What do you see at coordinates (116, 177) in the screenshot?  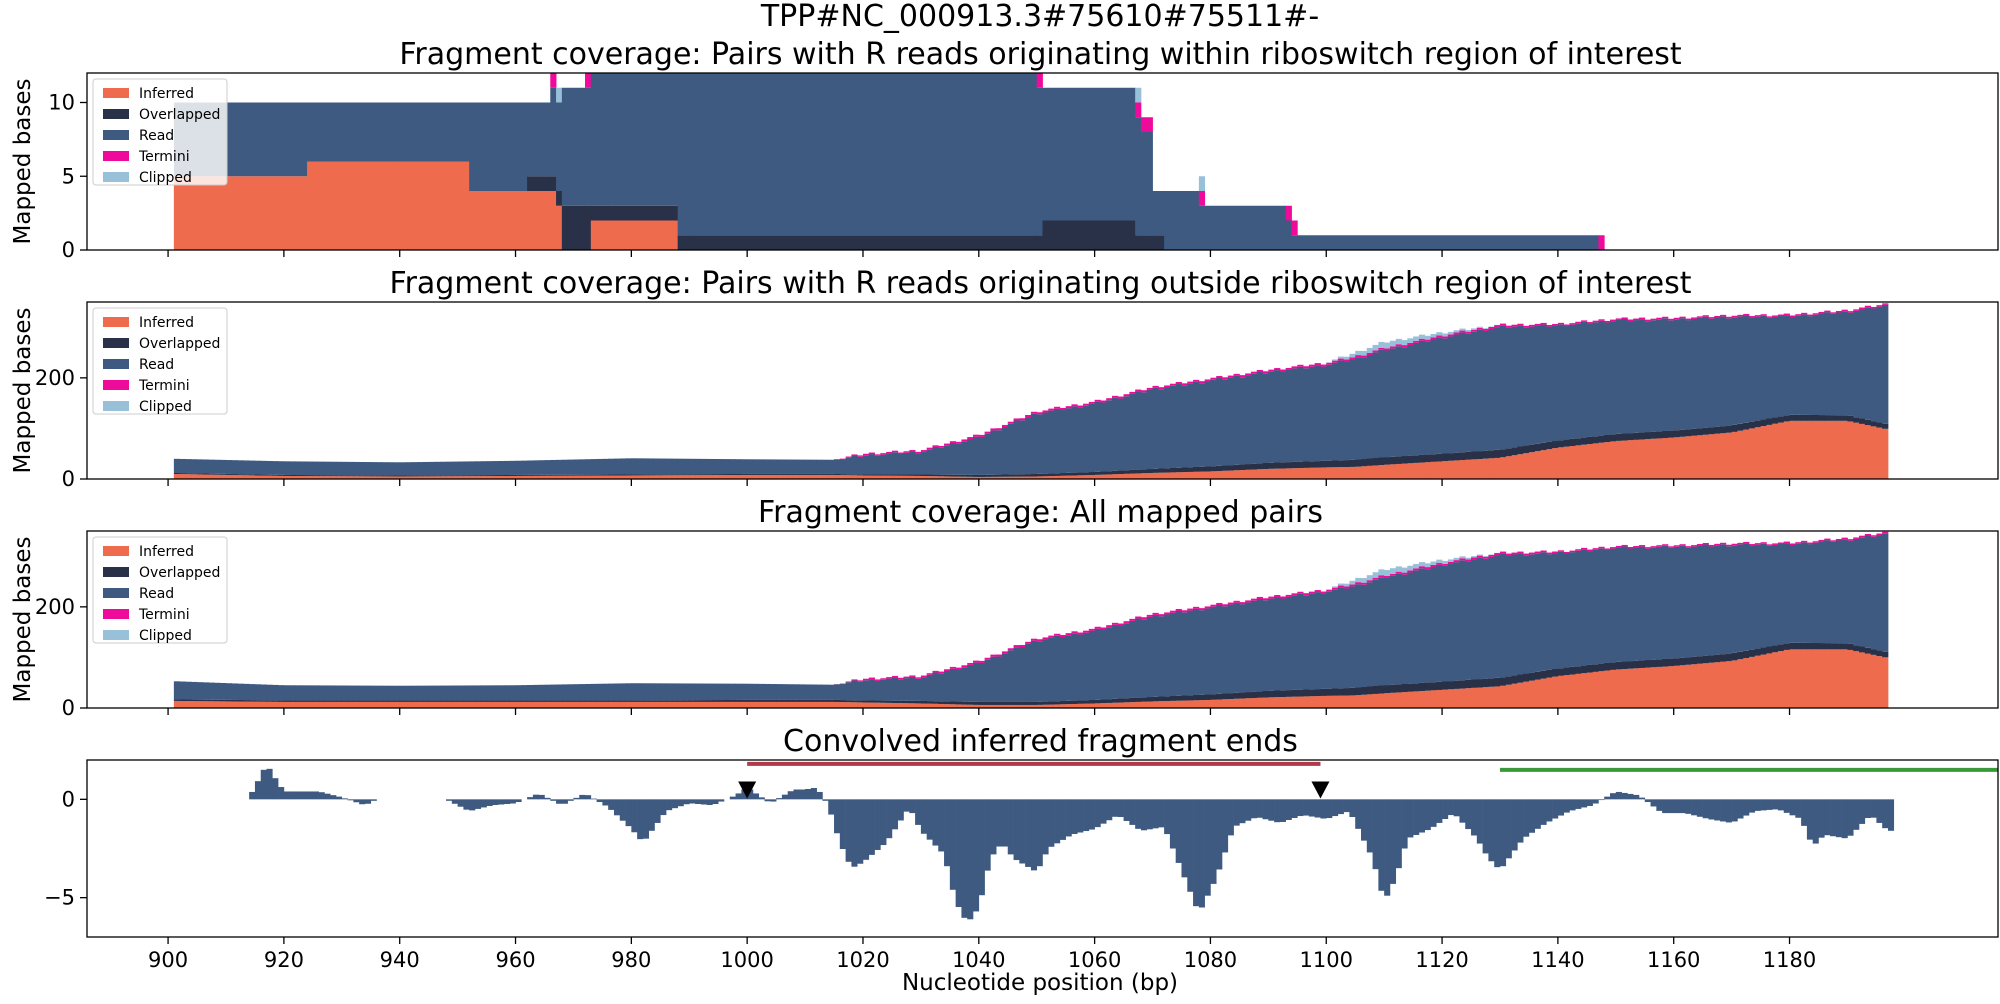 I see `legend-swatch-clipped` at bounding box center [116, 177].